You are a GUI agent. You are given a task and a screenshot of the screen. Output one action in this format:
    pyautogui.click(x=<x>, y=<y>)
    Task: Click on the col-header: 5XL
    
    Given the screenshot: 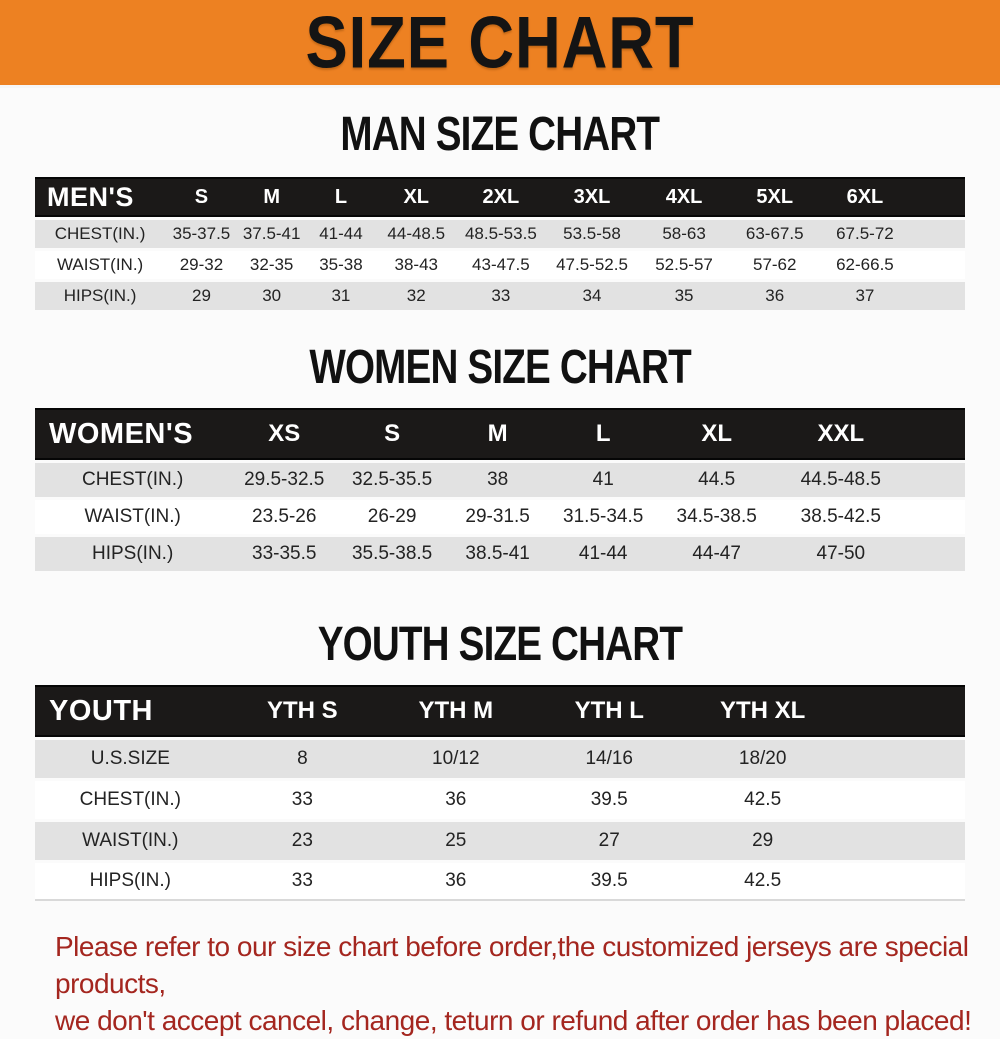 What is the action you would take?
    pyautogui.click(x=774, y=197)
    